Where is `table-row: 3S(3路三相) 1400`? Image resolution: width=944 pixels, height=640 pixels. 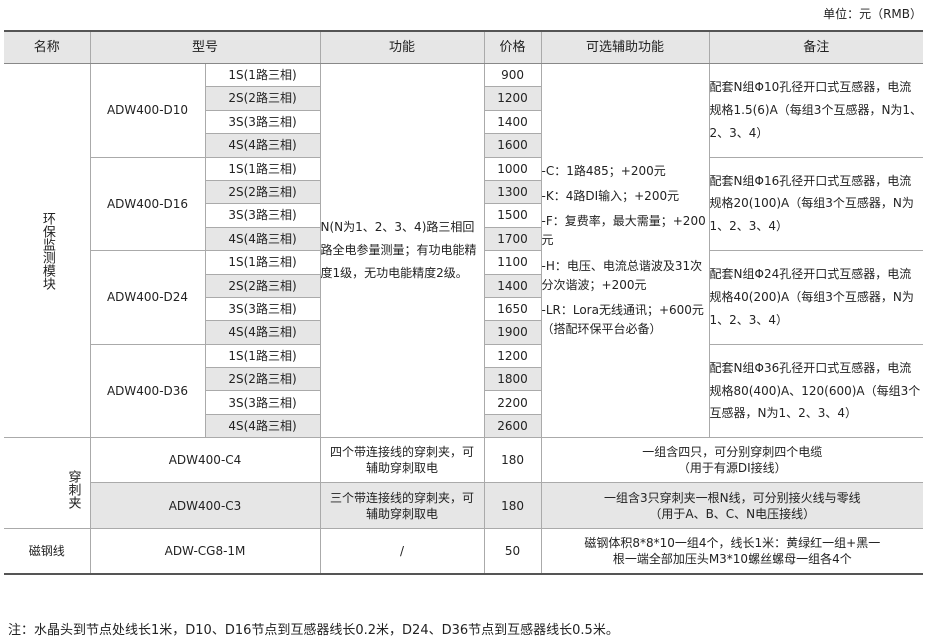
table-row: 3S(3路三相) 1400 is located at coordinates (463, 122).